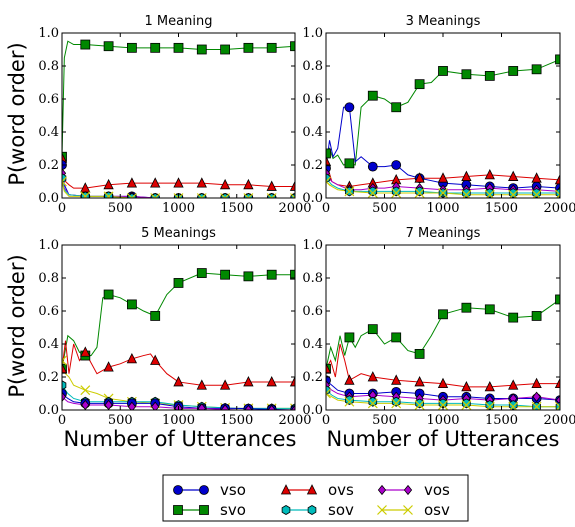 Image resolution: width=575 pixels, height=527 pixels. Describe the element at coordinates (178, 233) in the screenshot. I see `panel-title: 5 Meanings` at that location.